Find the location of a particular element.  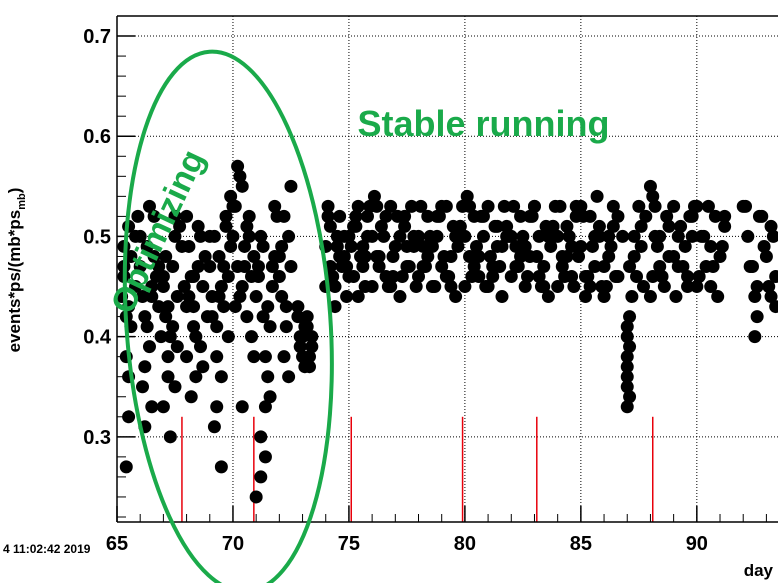

x-tick-label: 65 is located at coordinates (117, 544).